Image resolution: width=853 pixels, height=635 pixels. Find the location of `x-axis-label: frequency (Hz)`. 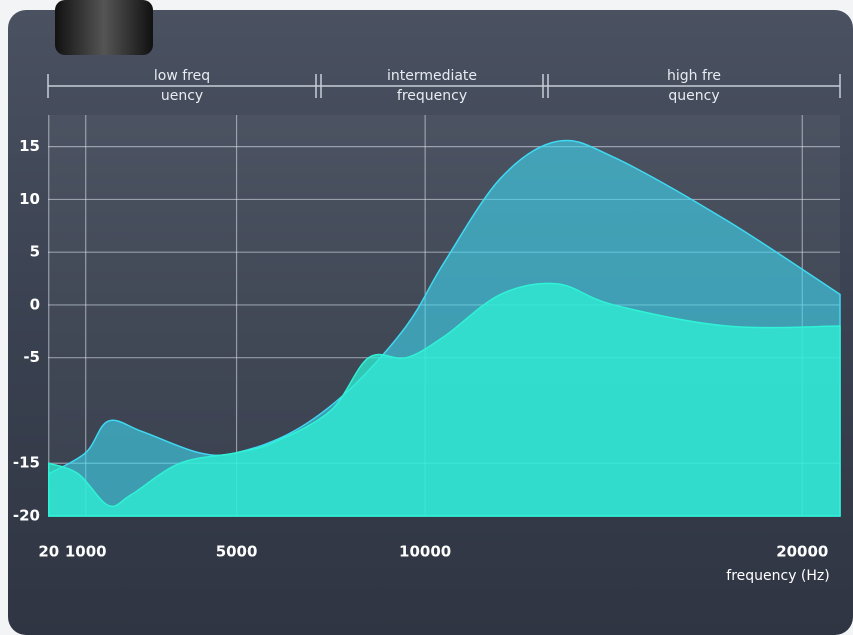

x-axis-label: frequency (Hz) is located at coordinates (777, 576).